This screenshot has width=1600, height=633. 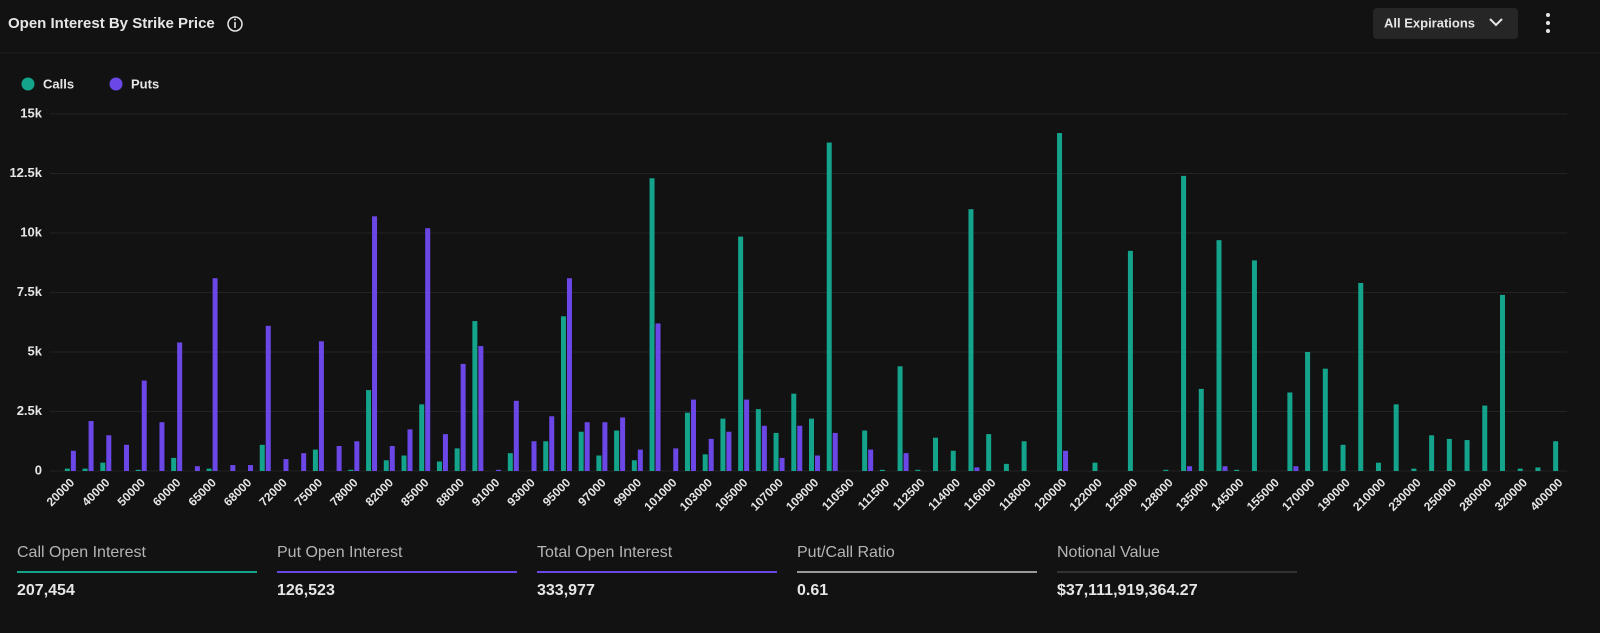 I want to click on chart-title: Open Interest By Strike Price, so click(x=111, y=23).